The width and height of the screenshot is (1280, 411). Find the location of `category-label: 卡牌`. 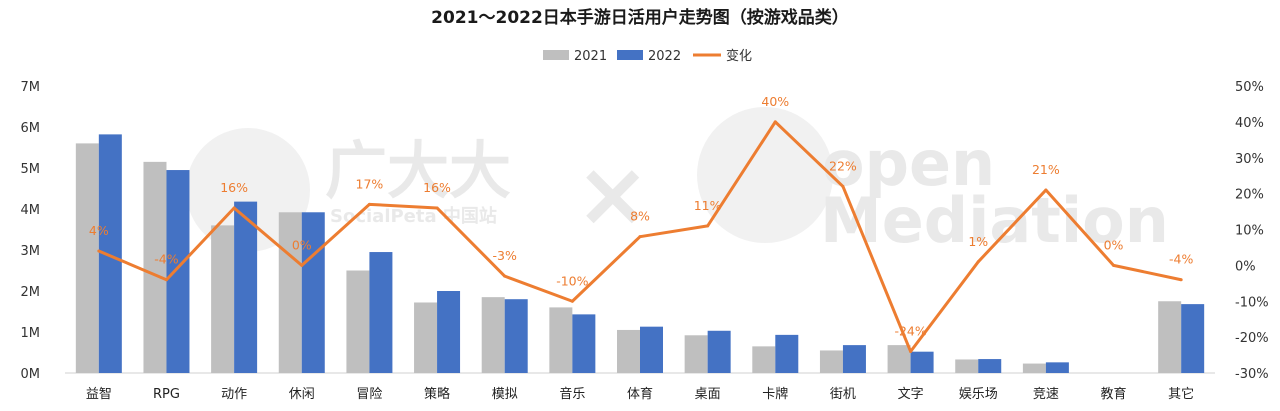

category-label: 卡牌 is located at coordinates (775, 394).